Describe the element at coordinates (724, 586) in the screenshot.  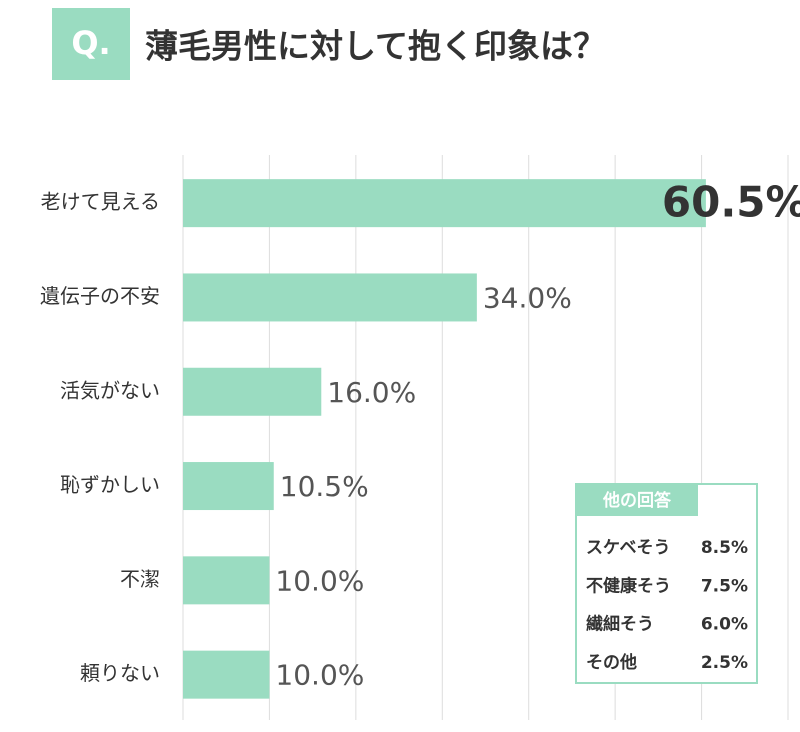
I see `inset-value: 7.5%` at that location.